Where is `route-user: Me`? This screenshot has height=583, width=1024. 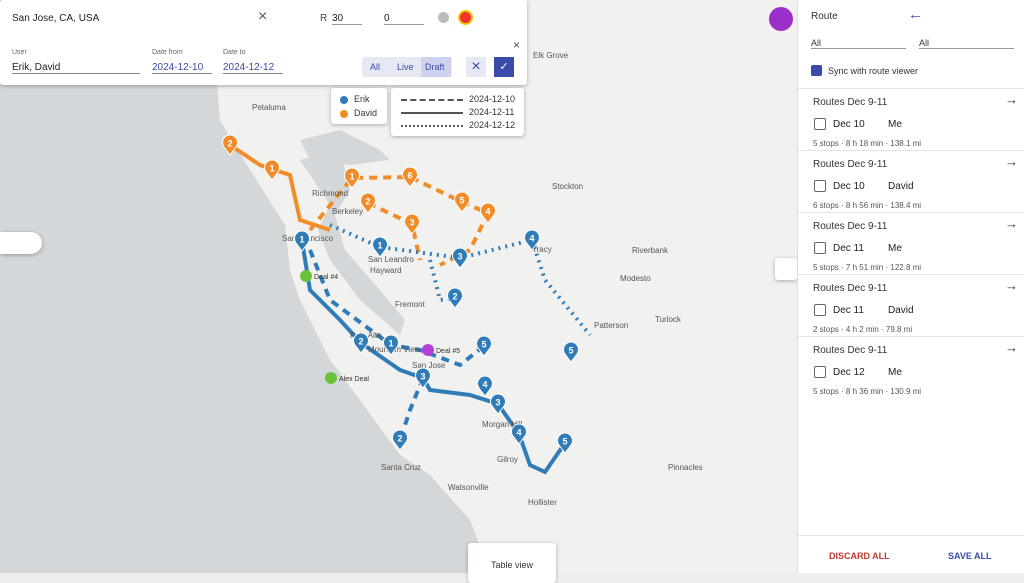 route-user: Me is located at coordinates (895, 248).